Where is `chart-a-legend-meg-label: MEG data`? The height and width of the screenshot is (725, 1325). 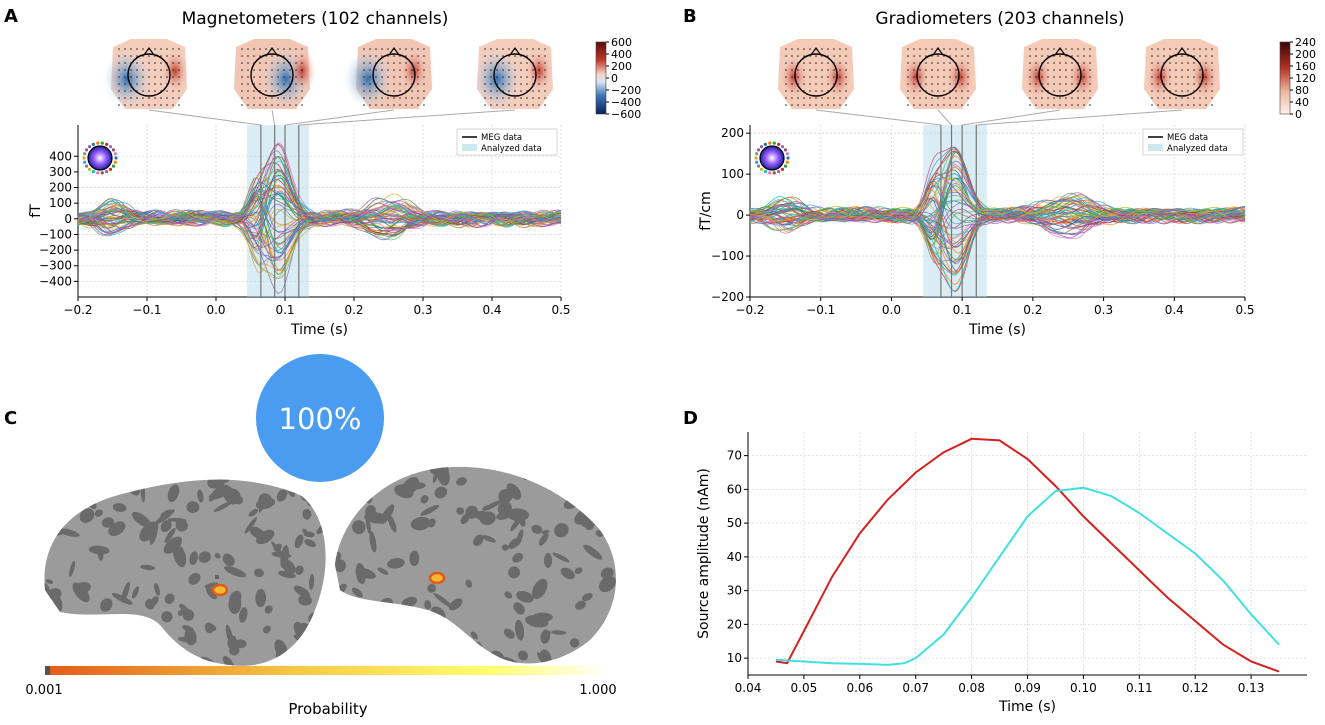
chart-a-legend-meg-label: MEG data is located at coordinates (501, 138).